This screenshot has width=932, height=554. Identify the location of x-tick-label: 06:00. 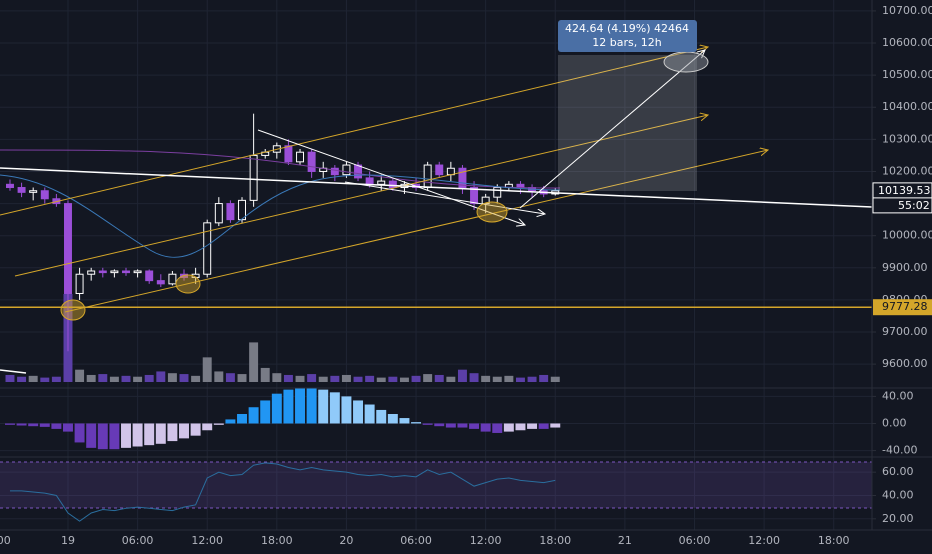
(416, 540).